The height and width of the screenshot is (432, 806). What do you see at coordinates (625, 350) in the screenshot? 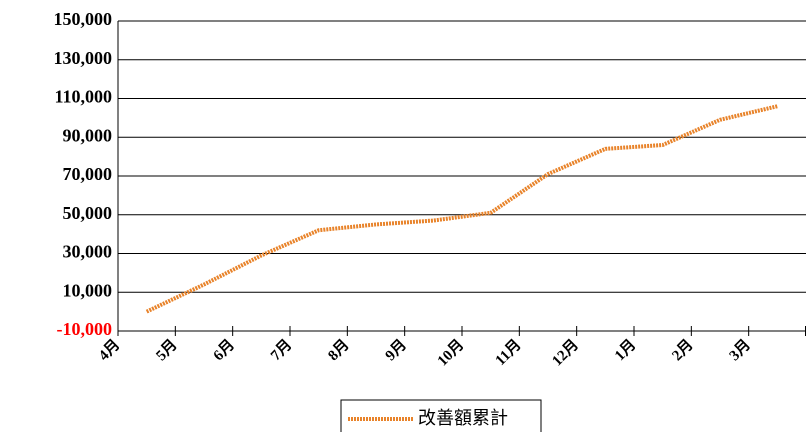
I see `x-tick-label: 1月` at bounding box center [625, 350].